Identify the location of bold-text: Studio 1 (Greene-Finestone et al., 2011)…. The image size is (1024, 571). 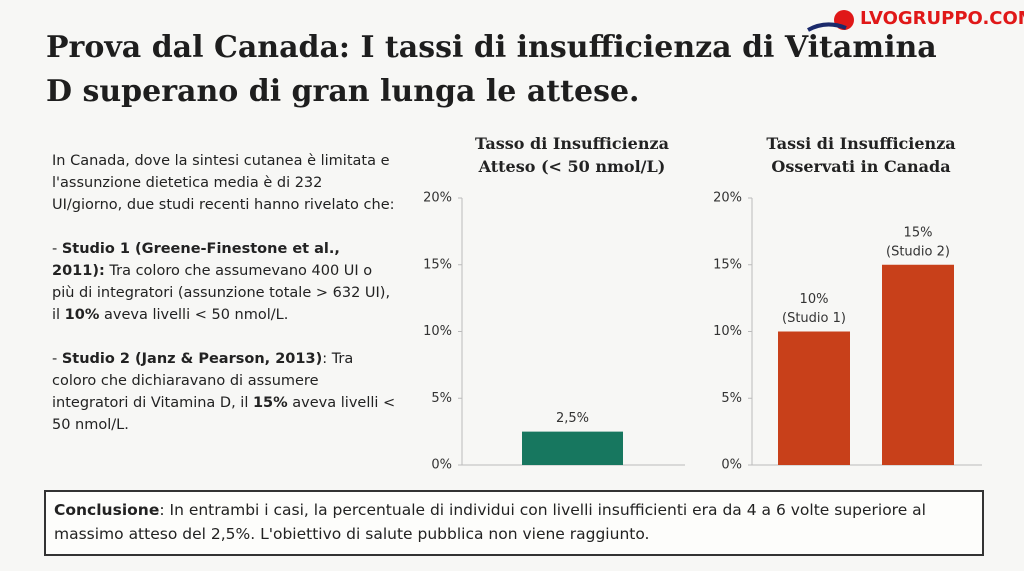
(196, 260).